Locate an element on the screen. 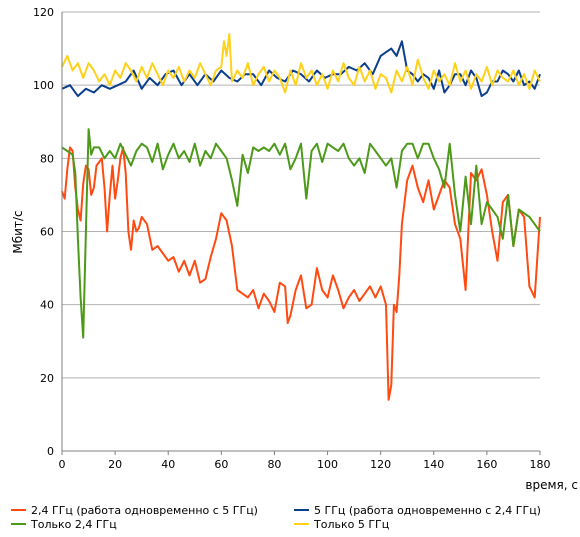 The image size is (580, 537). legend-label-series-2: 5 ГГц (работа одновременно с 2,4 ГГц) is located at coordinates (427, 510).